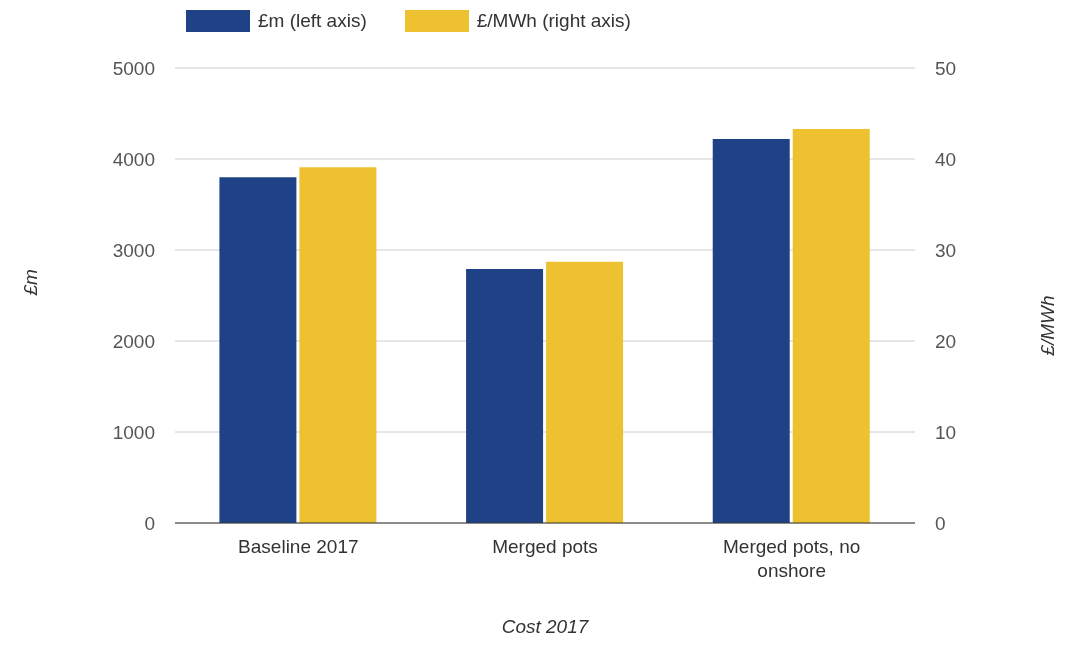 This screenshot has width=1067, height=651. I want to click on y-tick-label: 2000, so click(133, 341).